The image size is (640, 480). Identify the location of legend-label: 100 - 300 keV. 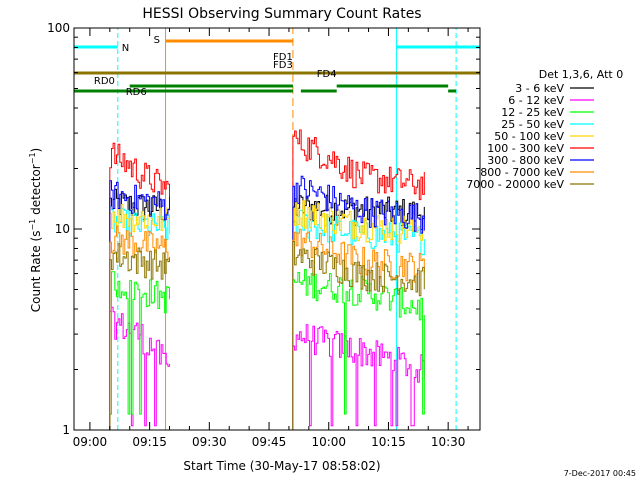
(525, 148).